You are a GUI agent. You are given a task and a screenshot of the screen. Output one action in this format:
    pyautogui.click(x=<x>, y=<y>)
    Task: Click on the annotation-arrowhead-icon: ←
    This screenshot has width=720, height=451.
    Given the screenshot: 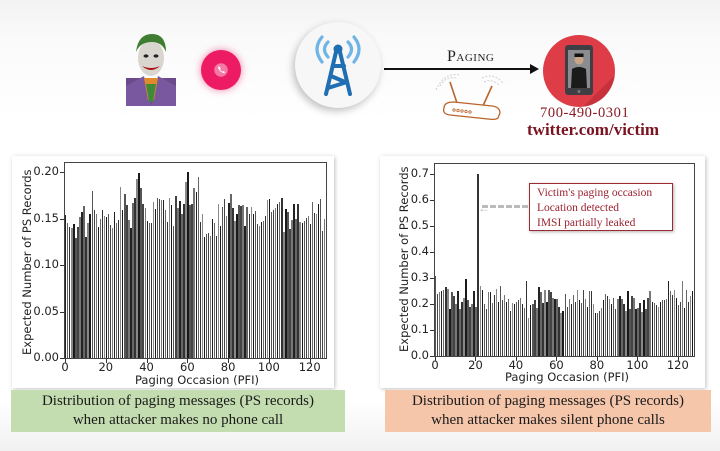 What is the action you would take?
    pyautogui.click(x=484, y=208)
    